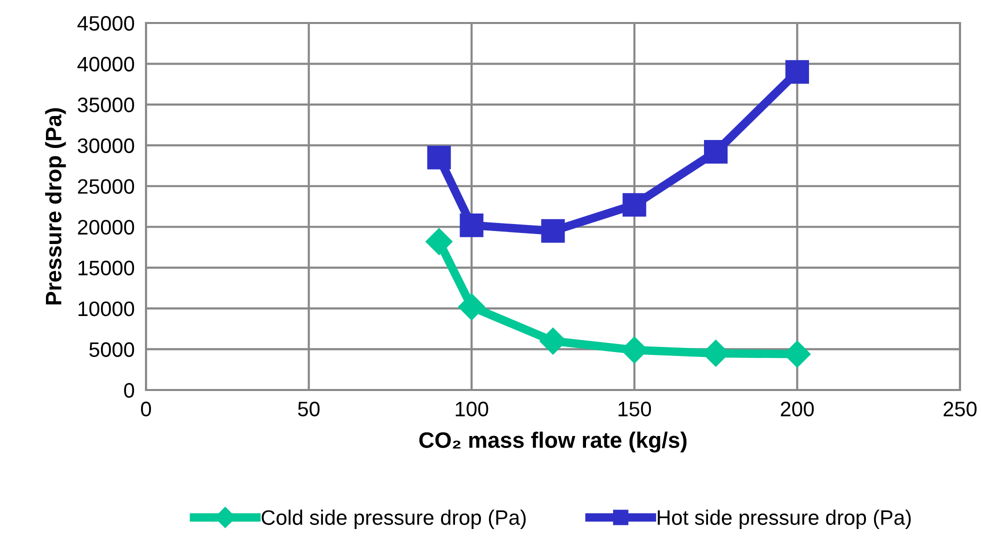 The image size is (981, 542). Describe the element at coordinates (105, 23) in the screenshot. I see `y-tick-label: 45000` at that location.